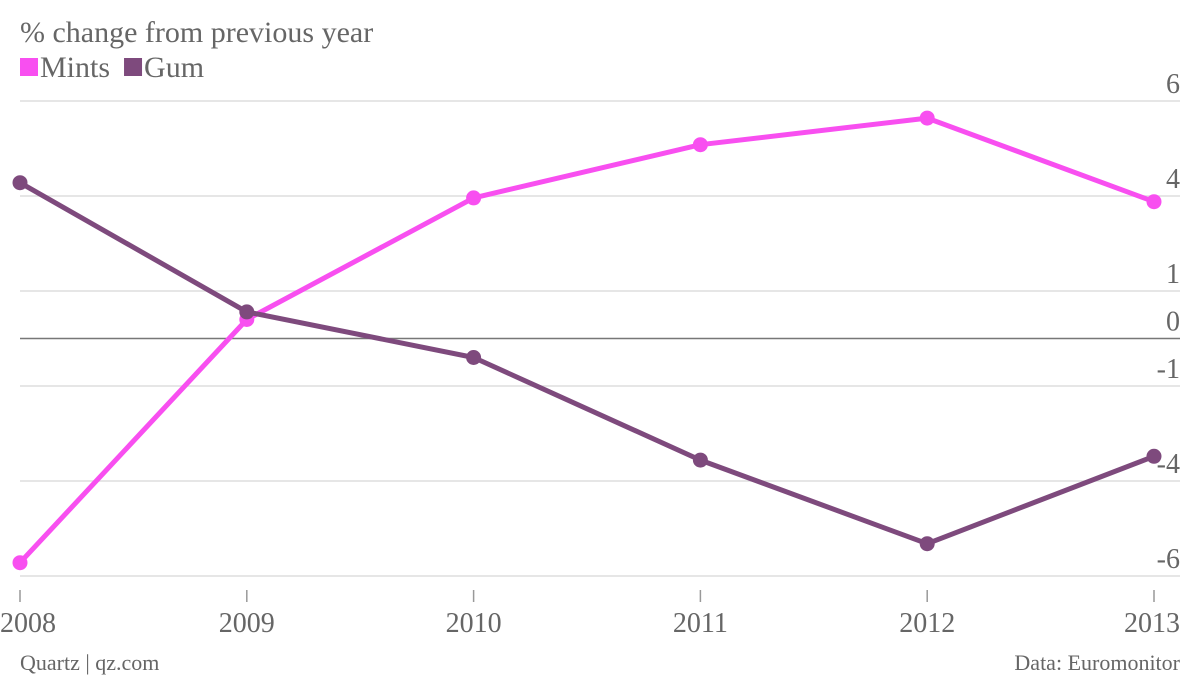 The height and width of the screenshot is (676, 1200). What do you see at coordinates (1168, 369) in the screenshot?
I see `y-tick-label: -1` at bounding box center [1168, 369].